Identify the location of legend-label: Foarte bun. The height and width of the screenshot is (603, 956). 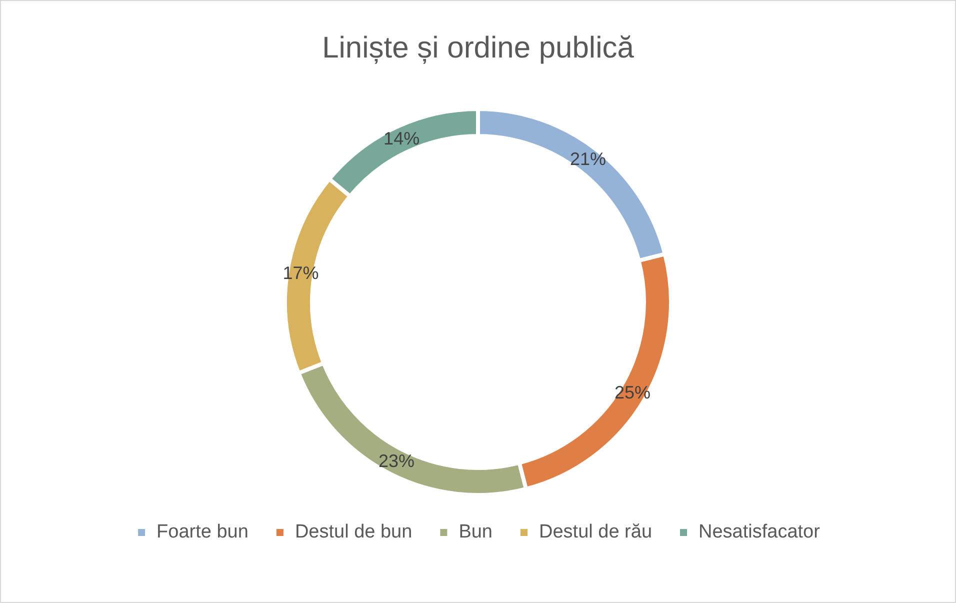
(202, 532).